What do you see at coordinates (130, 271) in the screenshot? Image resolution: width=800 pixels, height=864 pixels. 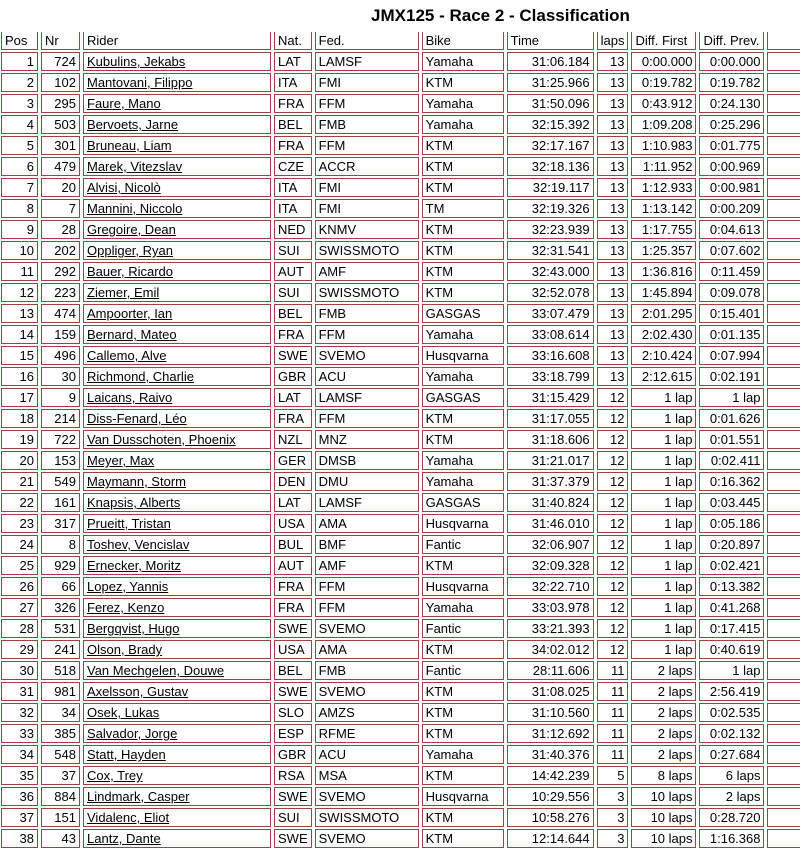 I see `rider-link: Bauer, Ricardo` at bounding box center [130, 271].